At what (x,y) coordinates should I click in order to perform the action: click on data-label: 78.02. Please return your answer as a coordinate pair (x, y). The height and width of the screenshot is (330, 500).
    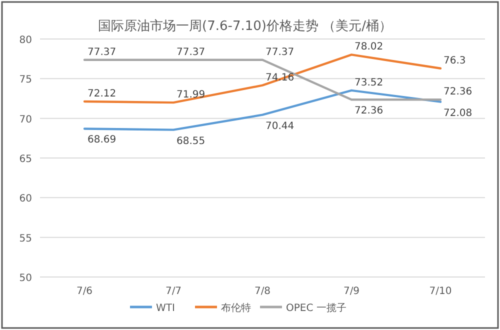
    Looking at the image, I should click on (369, 47).